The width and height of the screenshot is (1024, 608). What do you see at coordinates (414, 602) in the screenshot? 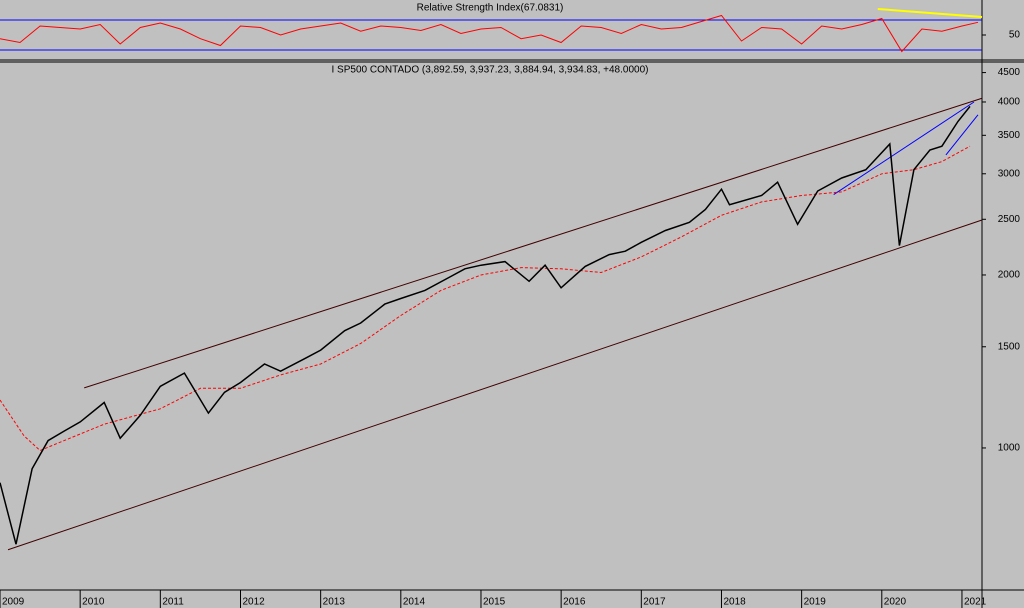
I see `x-tick-label: 2014` at bounding box center [414, 602].